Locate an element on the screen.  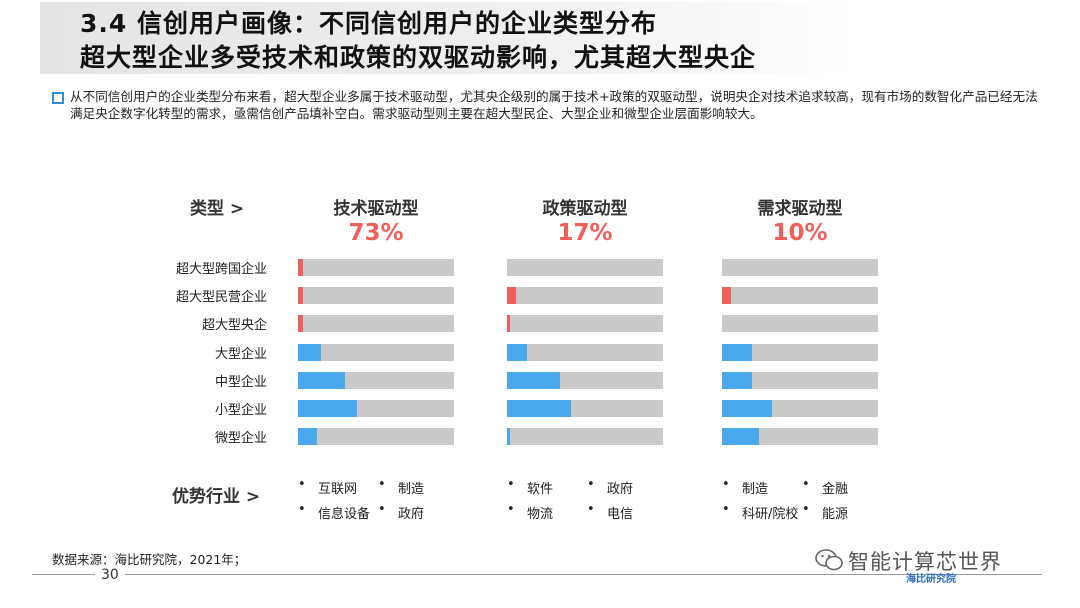
panel-header: 技术驱动型 is located at coordinates (376, 209).